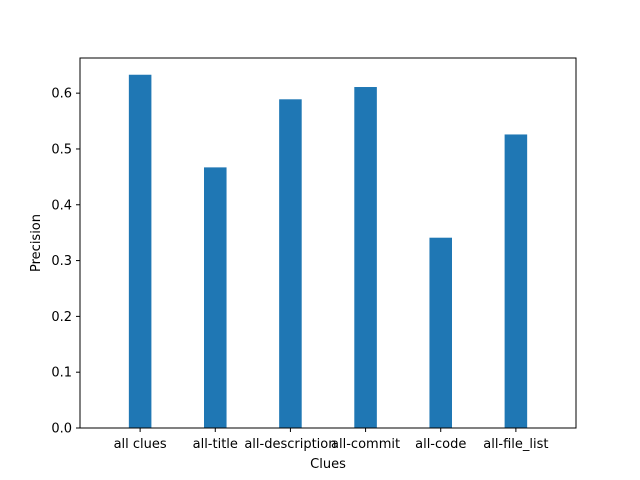  What do you see at coordinates (61, 429) in the screenshot?
I see `y-tick-label: 0.0` at bounding box center [61, 429].